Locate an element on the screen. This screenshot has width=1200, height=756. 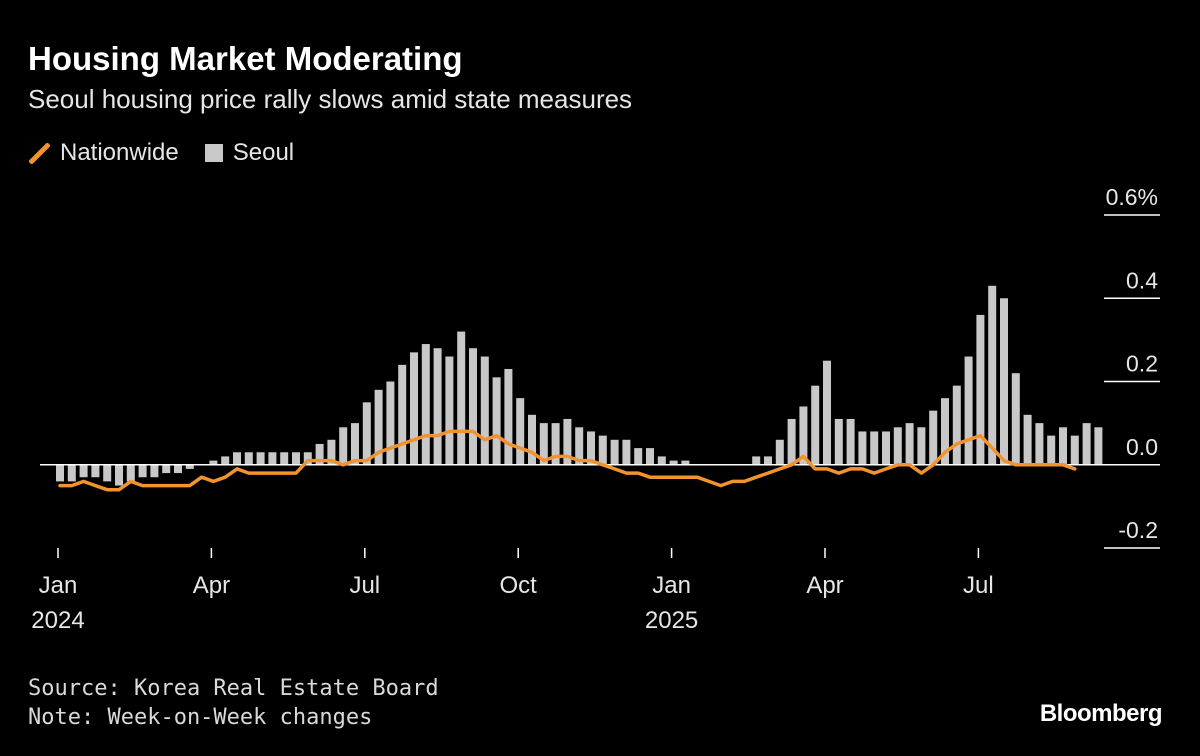
legend-item-seoul: Seoul is located at coordinates (249, 153).